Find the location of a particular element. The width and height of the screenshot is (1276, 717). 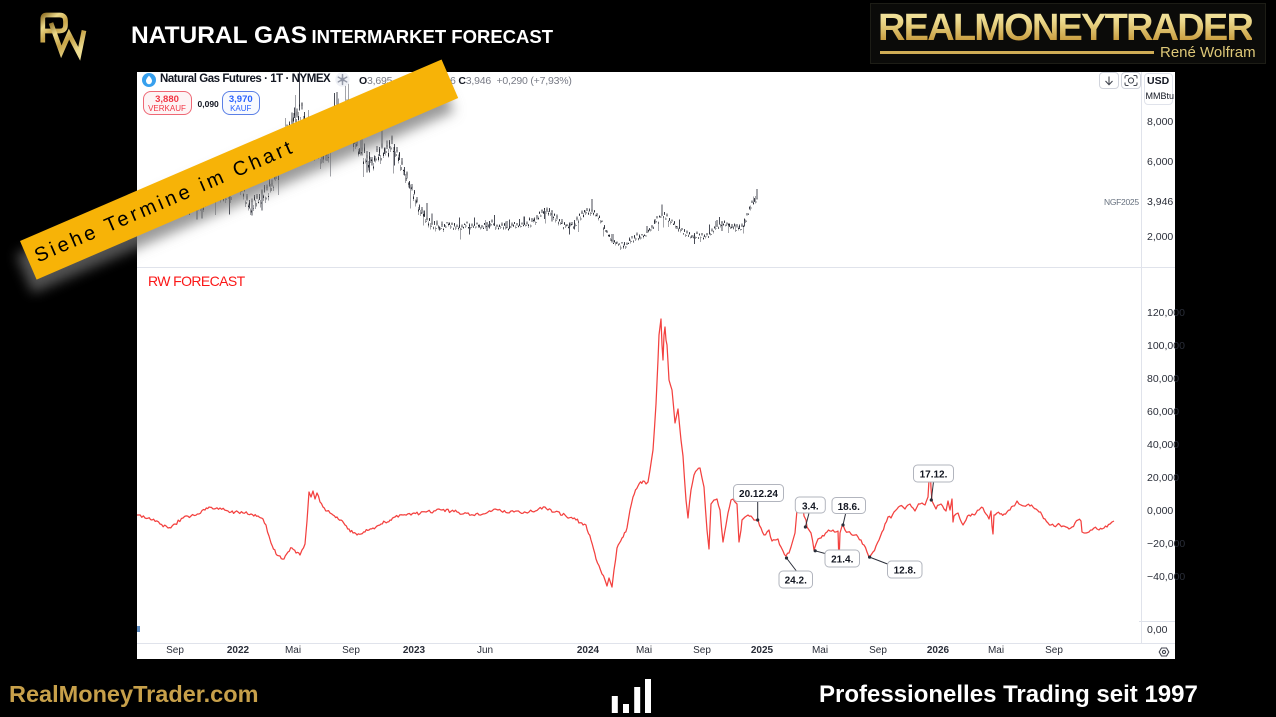

svg-text: 20.12.24 is located at coordinates (758, 494).